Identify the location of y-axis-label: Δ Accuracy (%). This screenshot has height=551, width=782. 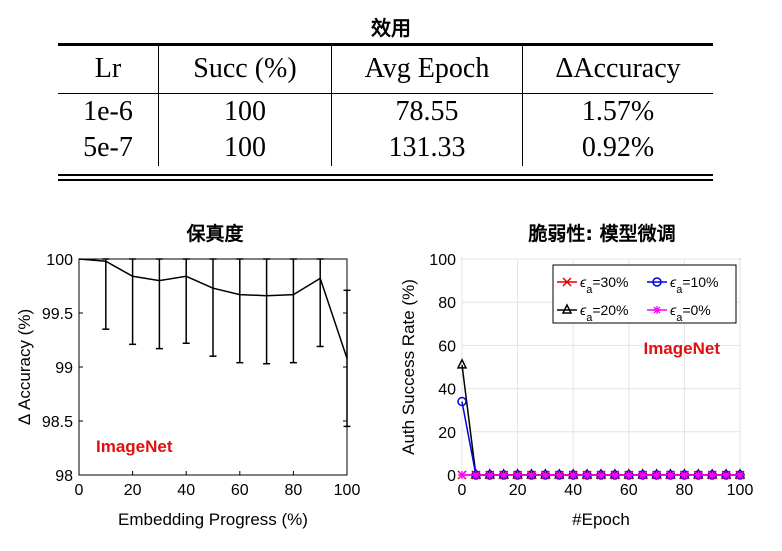
(24, 367).